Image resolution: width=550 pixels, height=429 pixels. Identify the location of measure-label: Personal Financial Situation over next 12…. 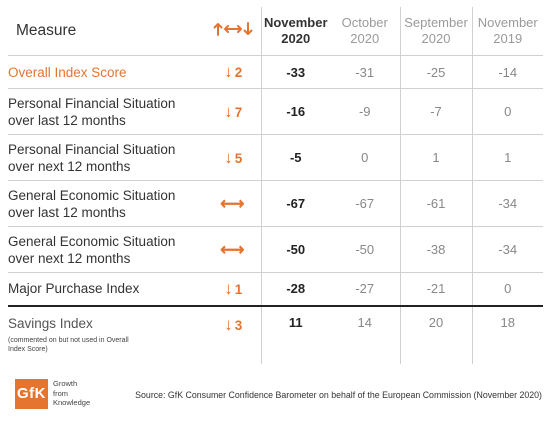
(107, 157).